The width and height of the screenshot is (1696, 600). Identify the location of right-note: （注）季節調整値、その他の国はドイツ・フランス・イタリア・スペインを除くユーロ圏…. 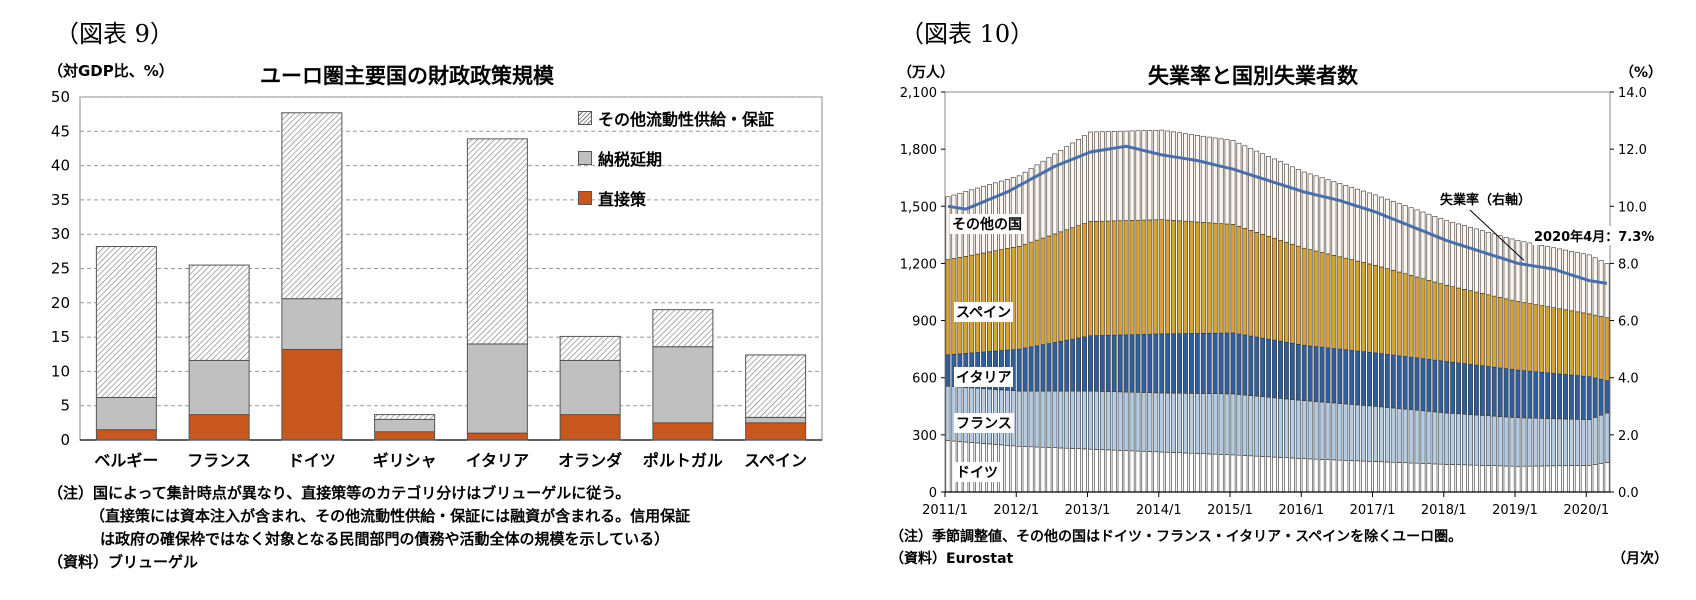
(1176, 537).